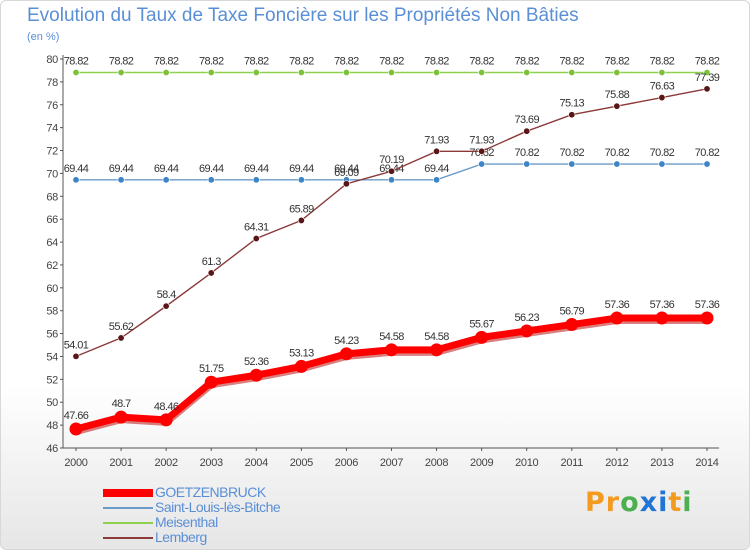 The image size is (750, 550). I want to click on x-tick-label: 2007, so click(391, 463).